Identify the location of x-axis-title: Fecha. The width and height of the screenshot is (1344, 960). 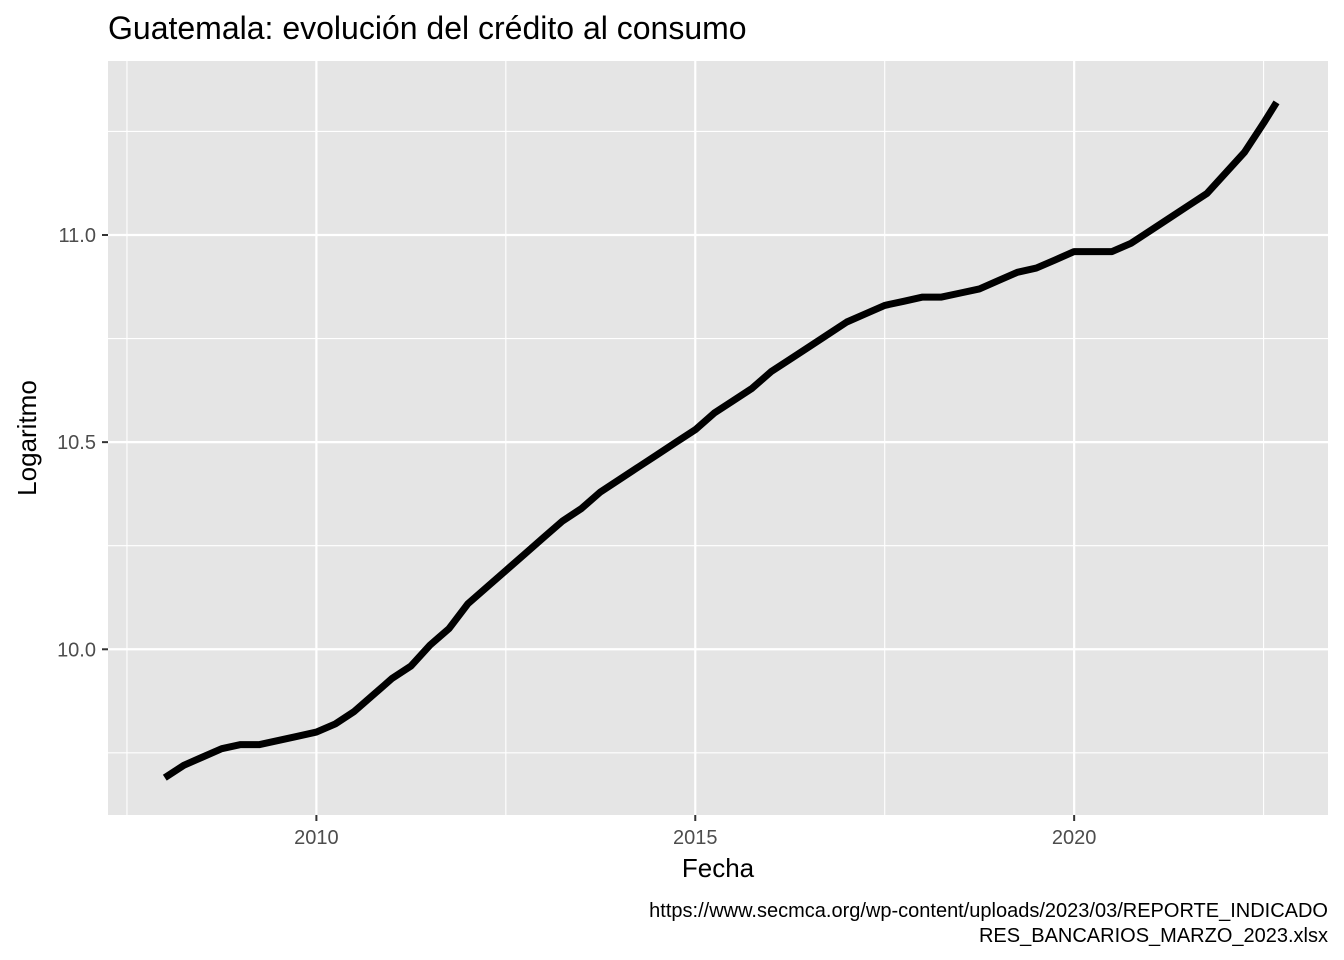
(718, 868).